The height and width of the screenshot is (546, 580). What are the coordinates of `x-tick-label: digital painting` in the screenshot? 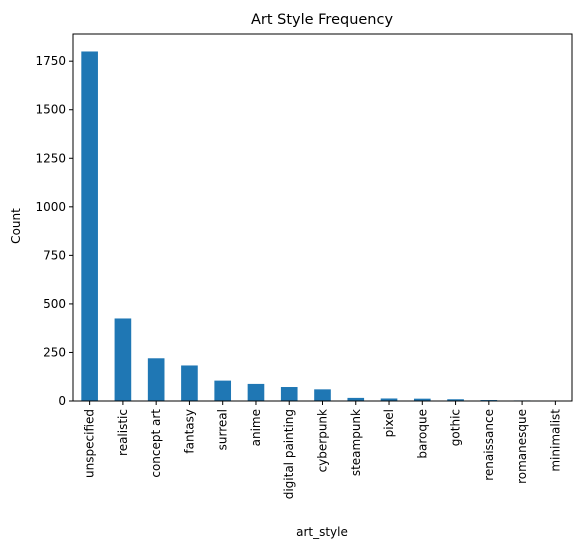 It's located at (289, 454).